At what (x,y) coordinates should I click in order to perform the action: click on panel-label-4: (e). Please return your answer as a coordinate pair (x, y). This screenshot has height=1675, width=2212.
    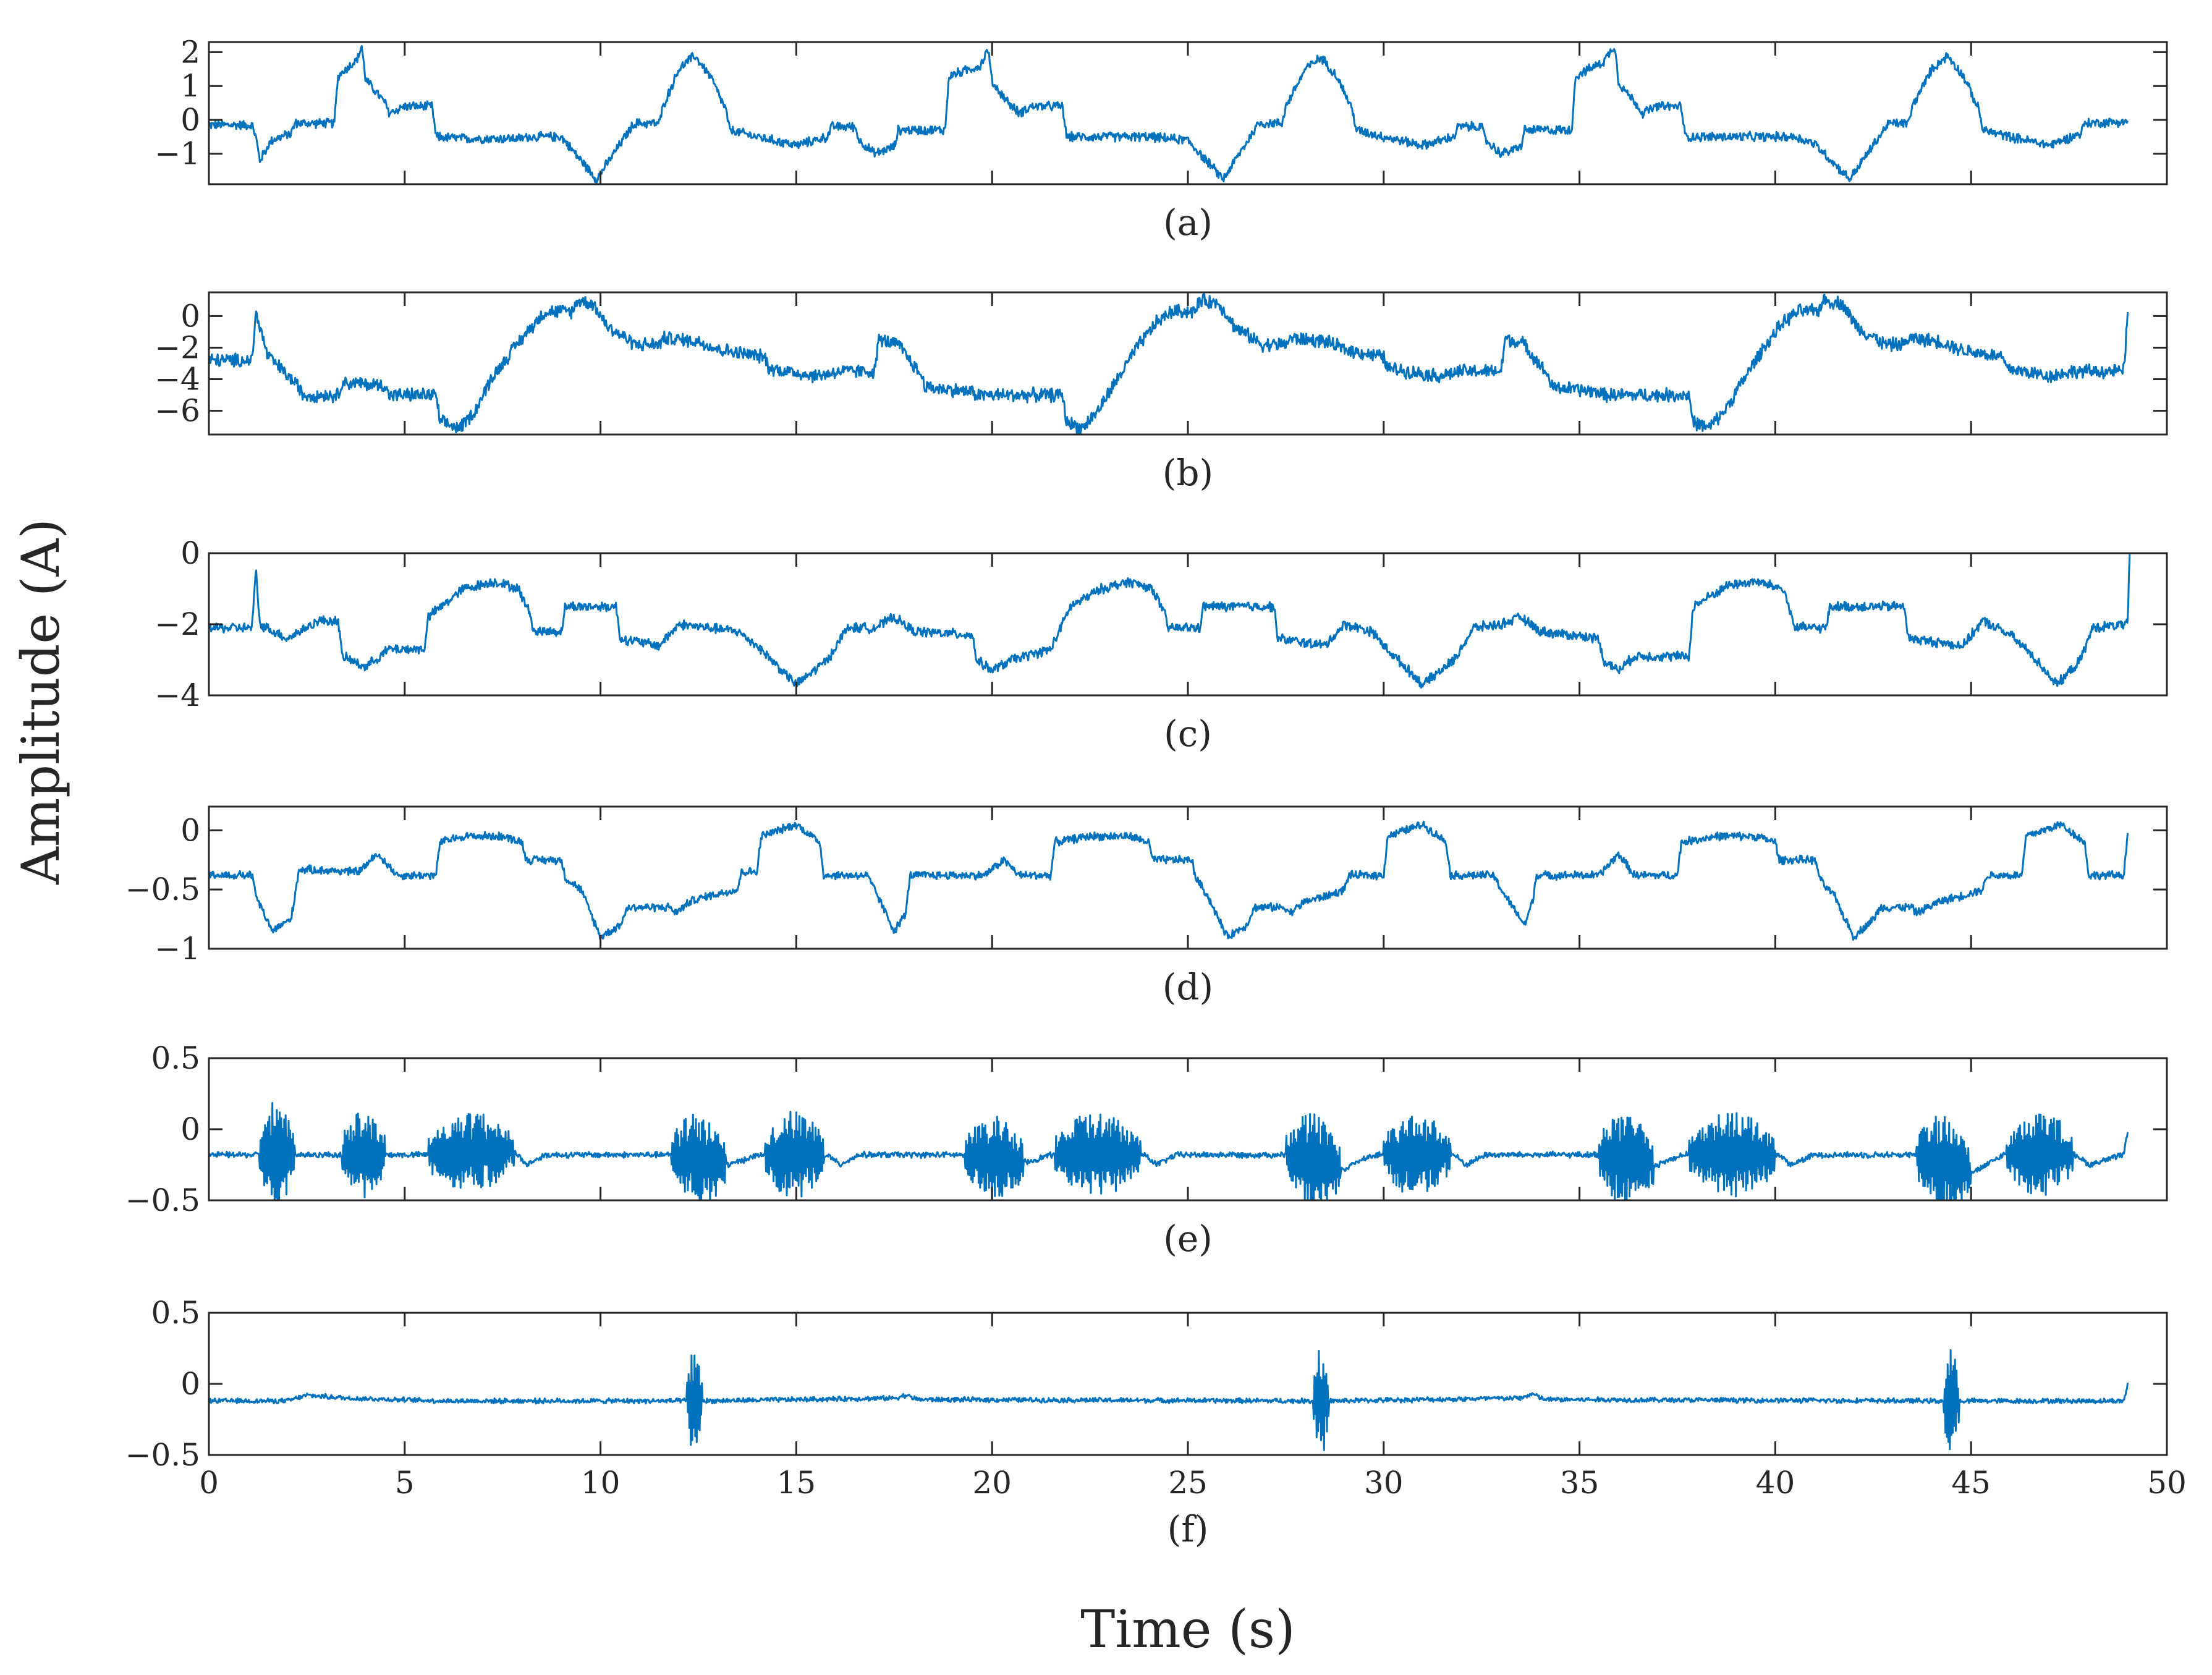
    Looking at the image, I should click on (1188, 1239).